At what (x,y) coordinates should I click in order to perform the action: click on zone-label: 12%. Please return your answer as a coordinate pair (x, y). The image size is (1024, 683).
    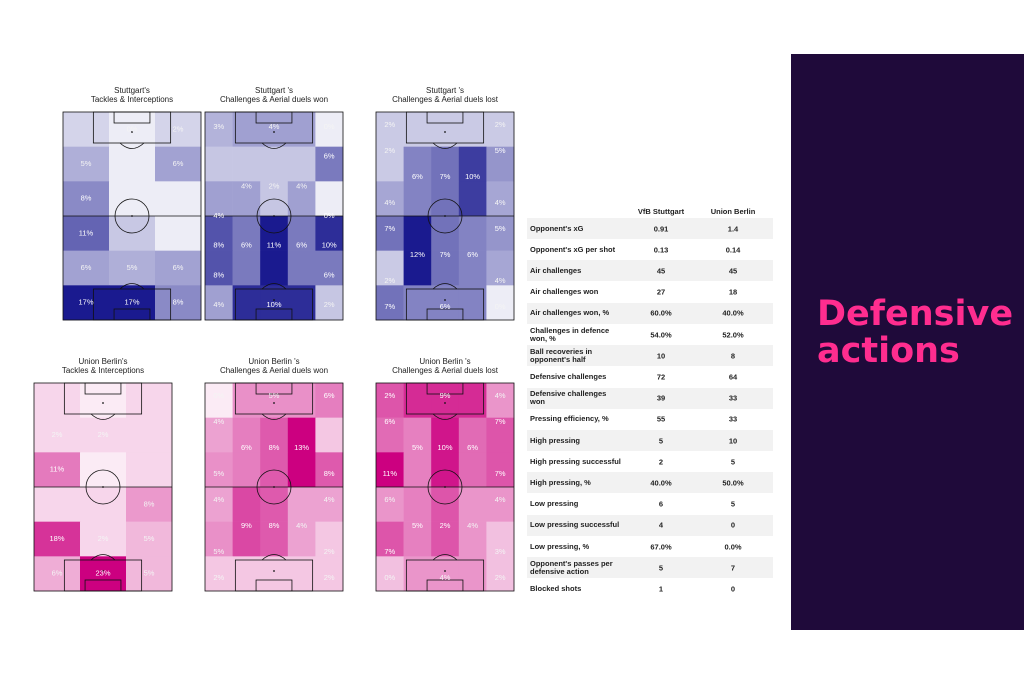
    Looking at the image, I should click on (417, 254).